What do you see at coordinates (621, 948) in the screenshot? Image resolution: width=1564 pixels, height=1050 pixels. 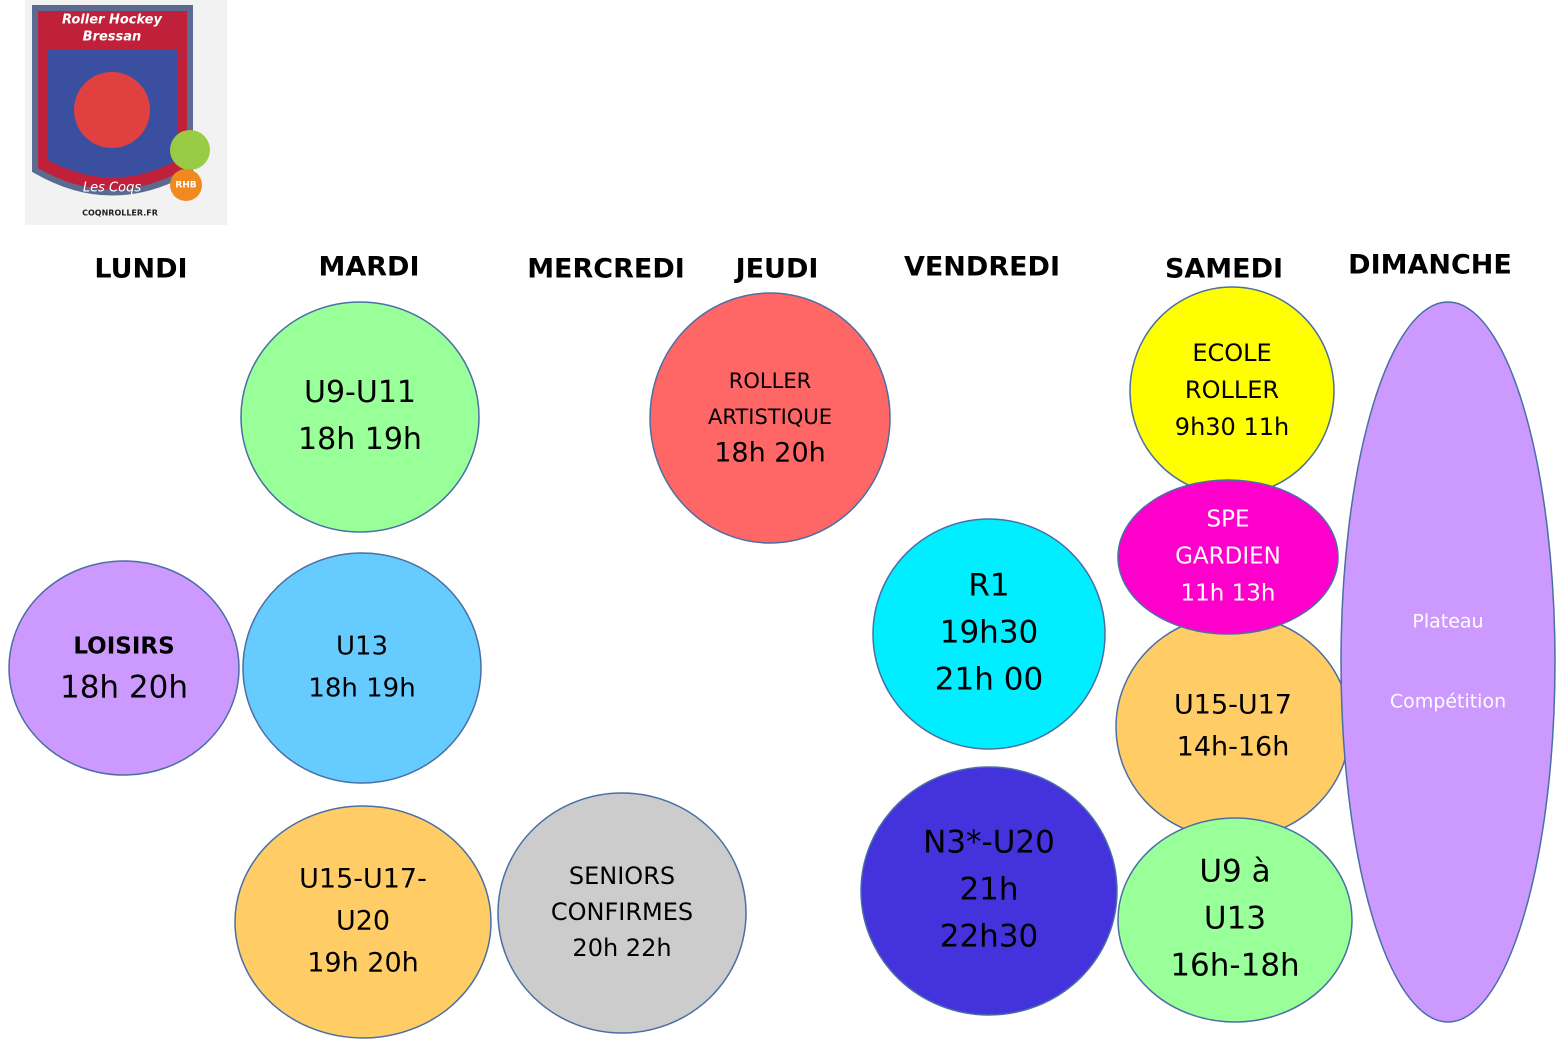 I see `session-text: 20h 22h` at bounding box center [621, 948].